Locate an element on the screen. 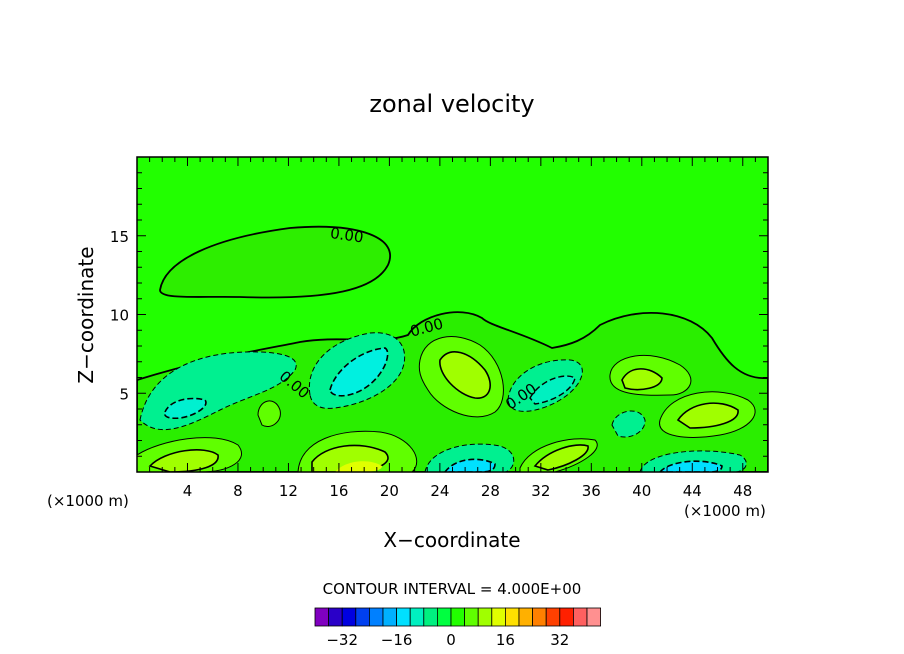 This screenshot has width=904, height=654. x-tick-label: 20 is located at coordinates (389, 491).